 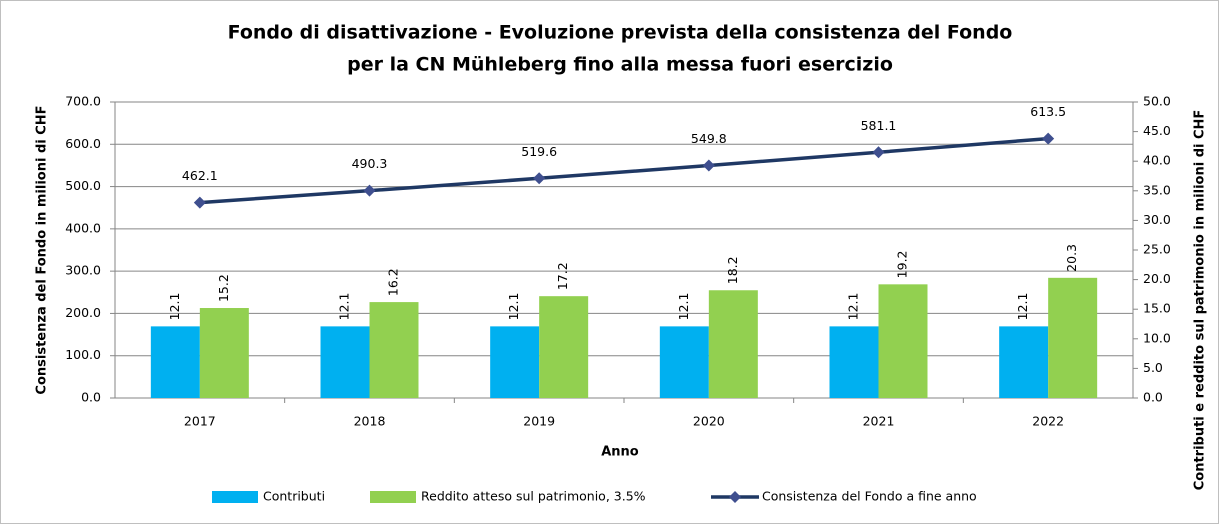 What do you see at coordinates (223, 288) in the screenshot?
I see `data-label: 15.2` at bounding box center [223, 288].